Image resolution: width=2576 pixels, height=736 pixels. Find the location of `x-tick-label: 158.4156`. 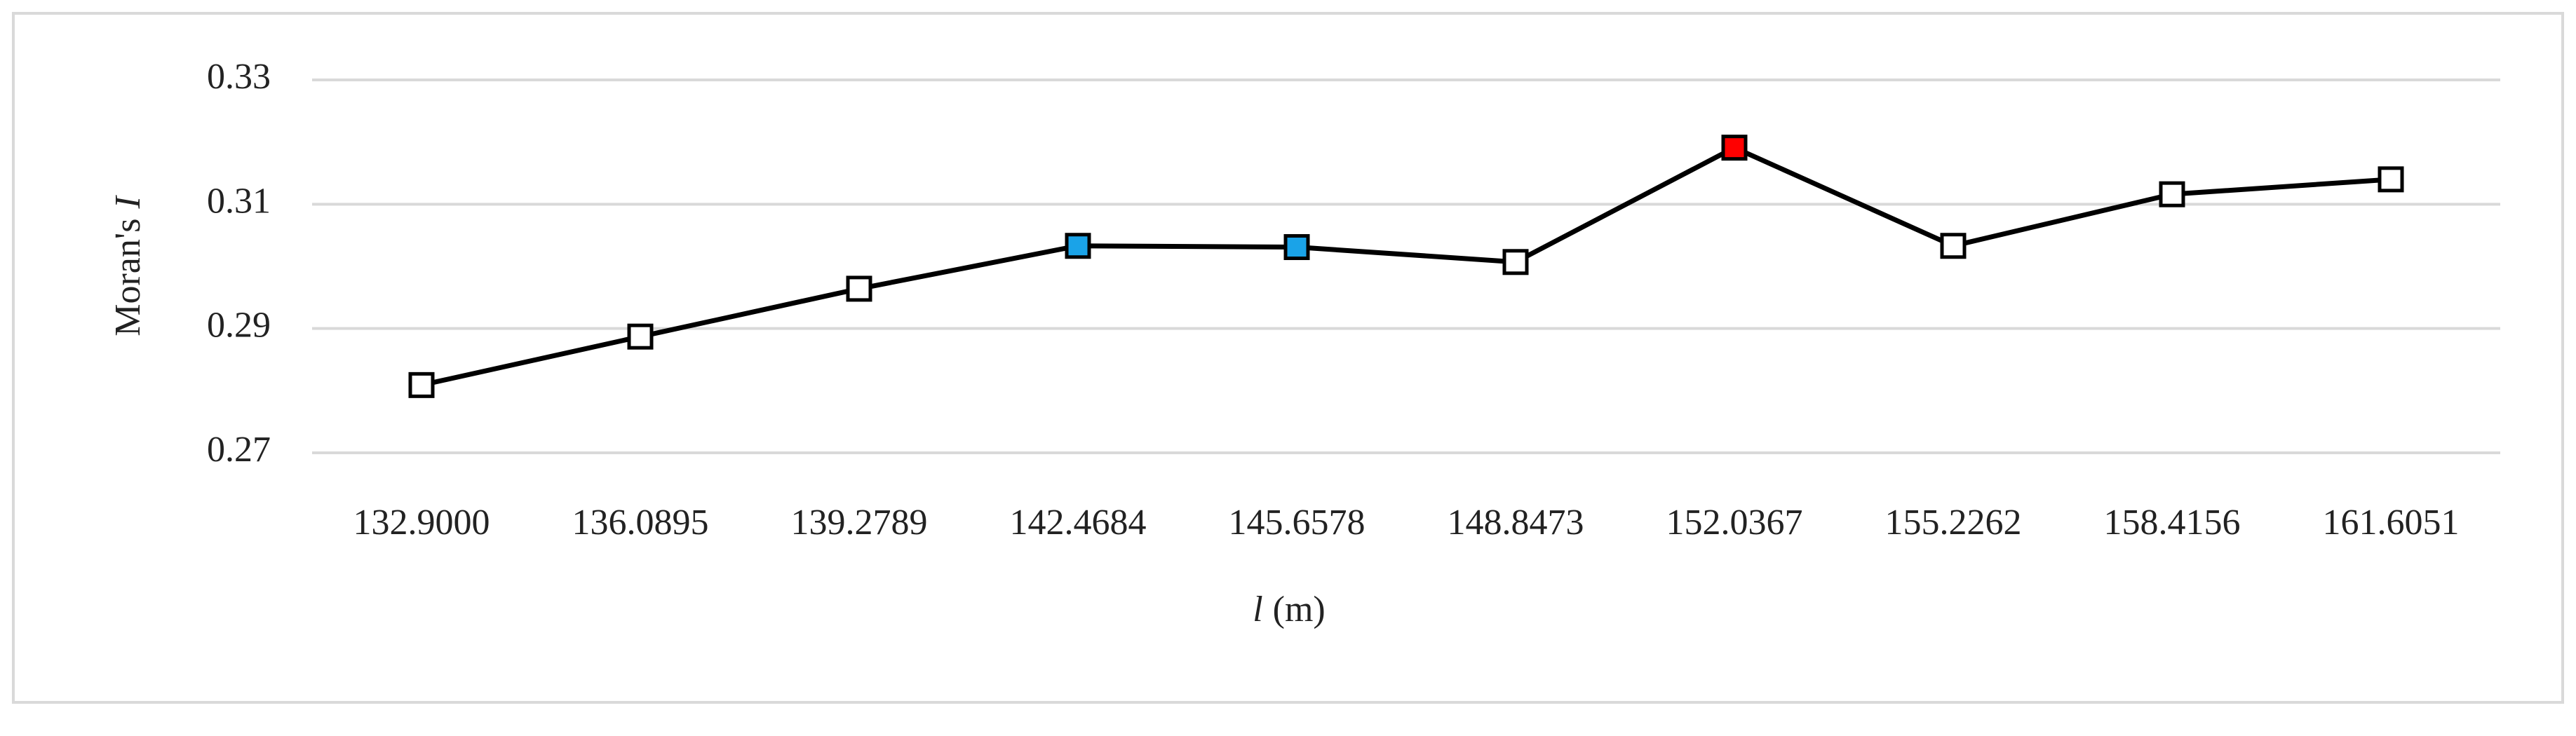

x-tick-label: 158.4156 is located at coordinates (2172, 523).